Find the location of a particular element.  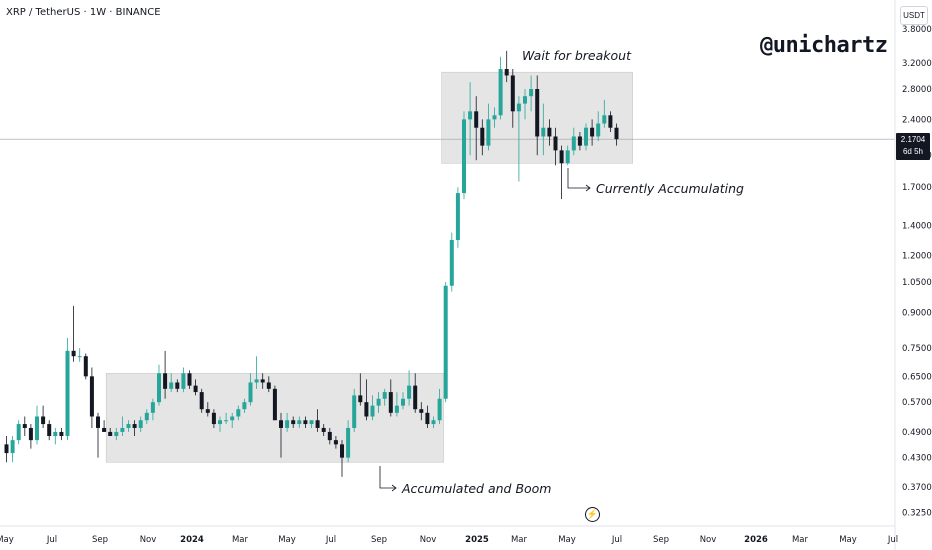

lightning-icon: ⚡ is located at coordinates (592, 514).